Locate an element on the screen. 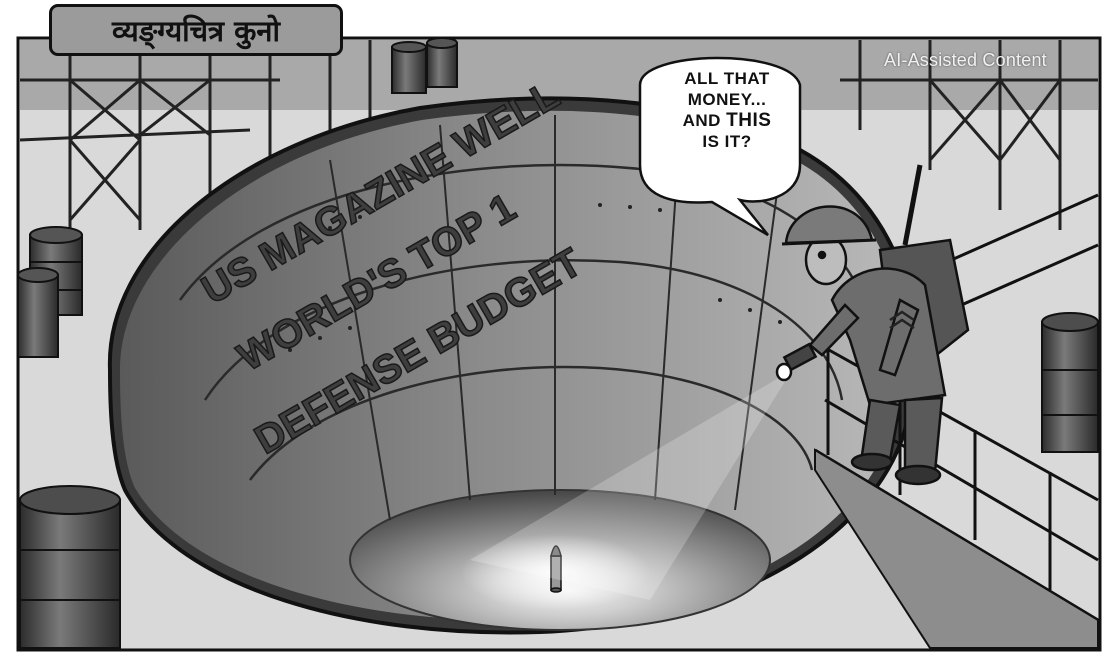 The image size is (1113, 658). bubble-line-4: IS IT? is located at coordinates (727, 141).